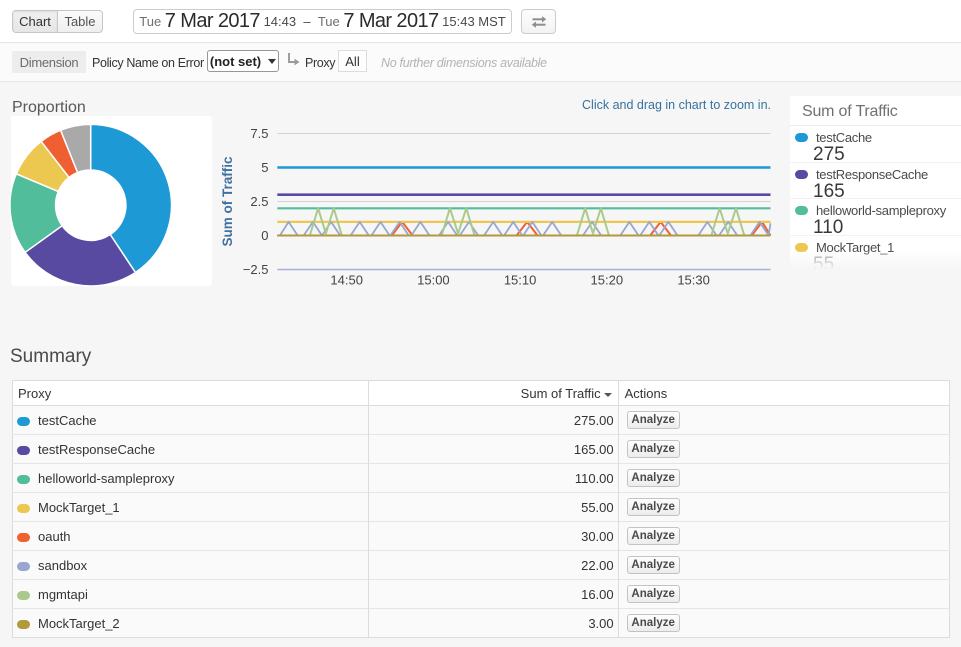 The image size is (961, 647). Describe the element at coordinates (259, 133) in the screenshot. I see `svg-text: 7.5` at that location.